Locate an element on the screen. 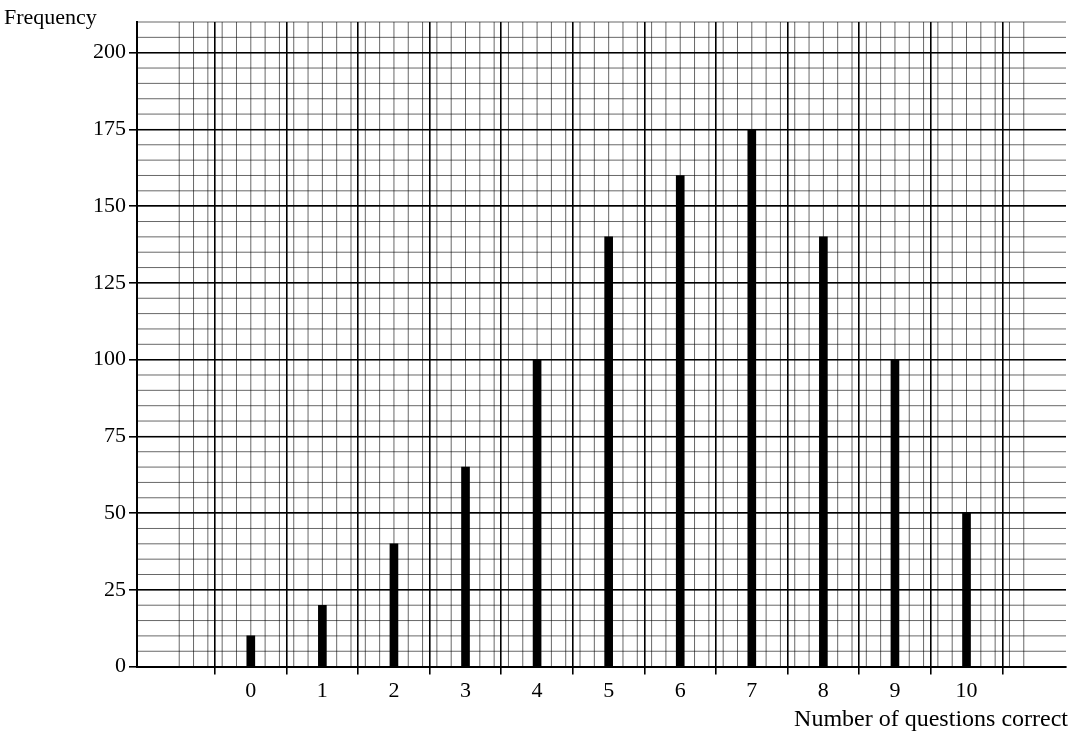 Image resolution: width=1078 pixels, height=747 pixels. y-tick-label: 50 is located at coordinates (115, 511).